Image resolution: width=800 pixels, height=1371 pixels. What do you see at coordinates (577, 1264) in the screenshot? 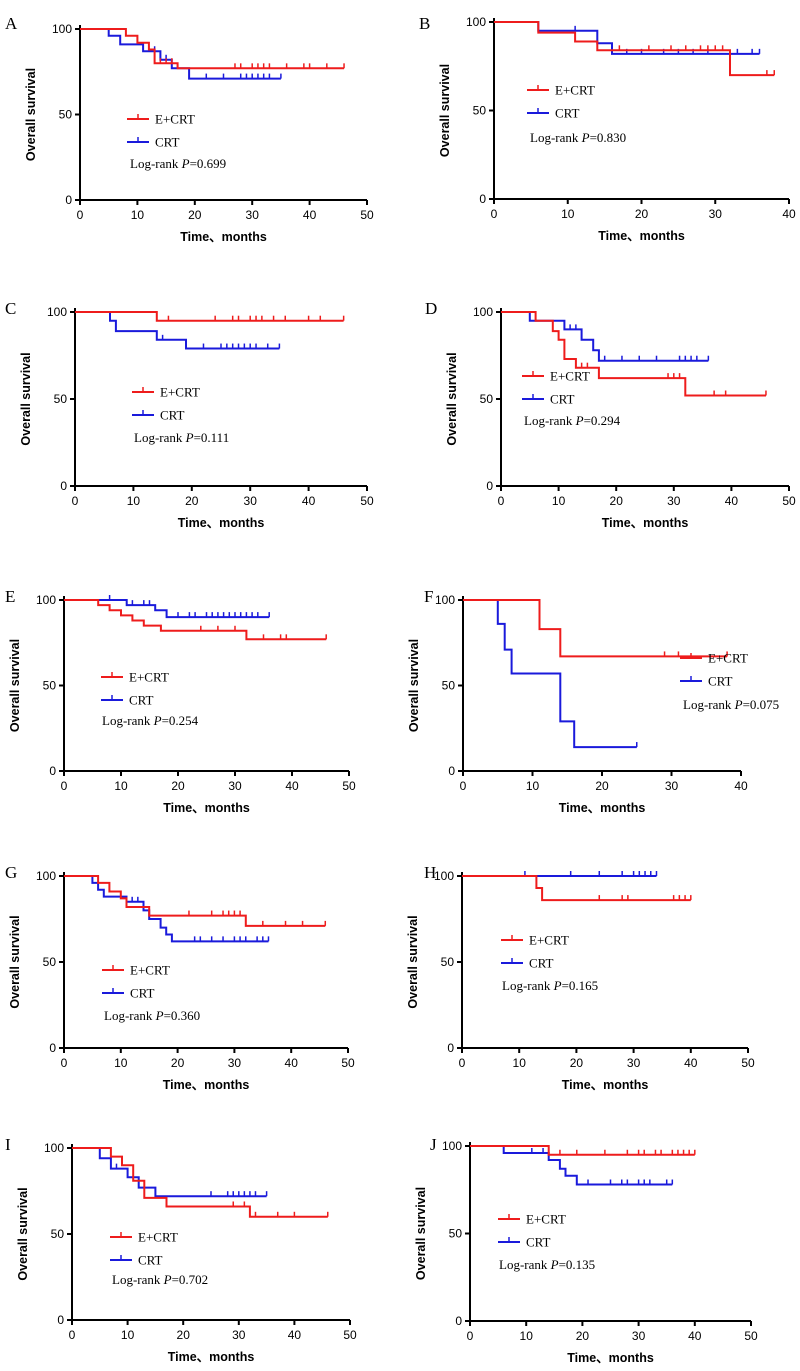
I see `pvalue-value: =0.135` at bounding box center [577, 1264].